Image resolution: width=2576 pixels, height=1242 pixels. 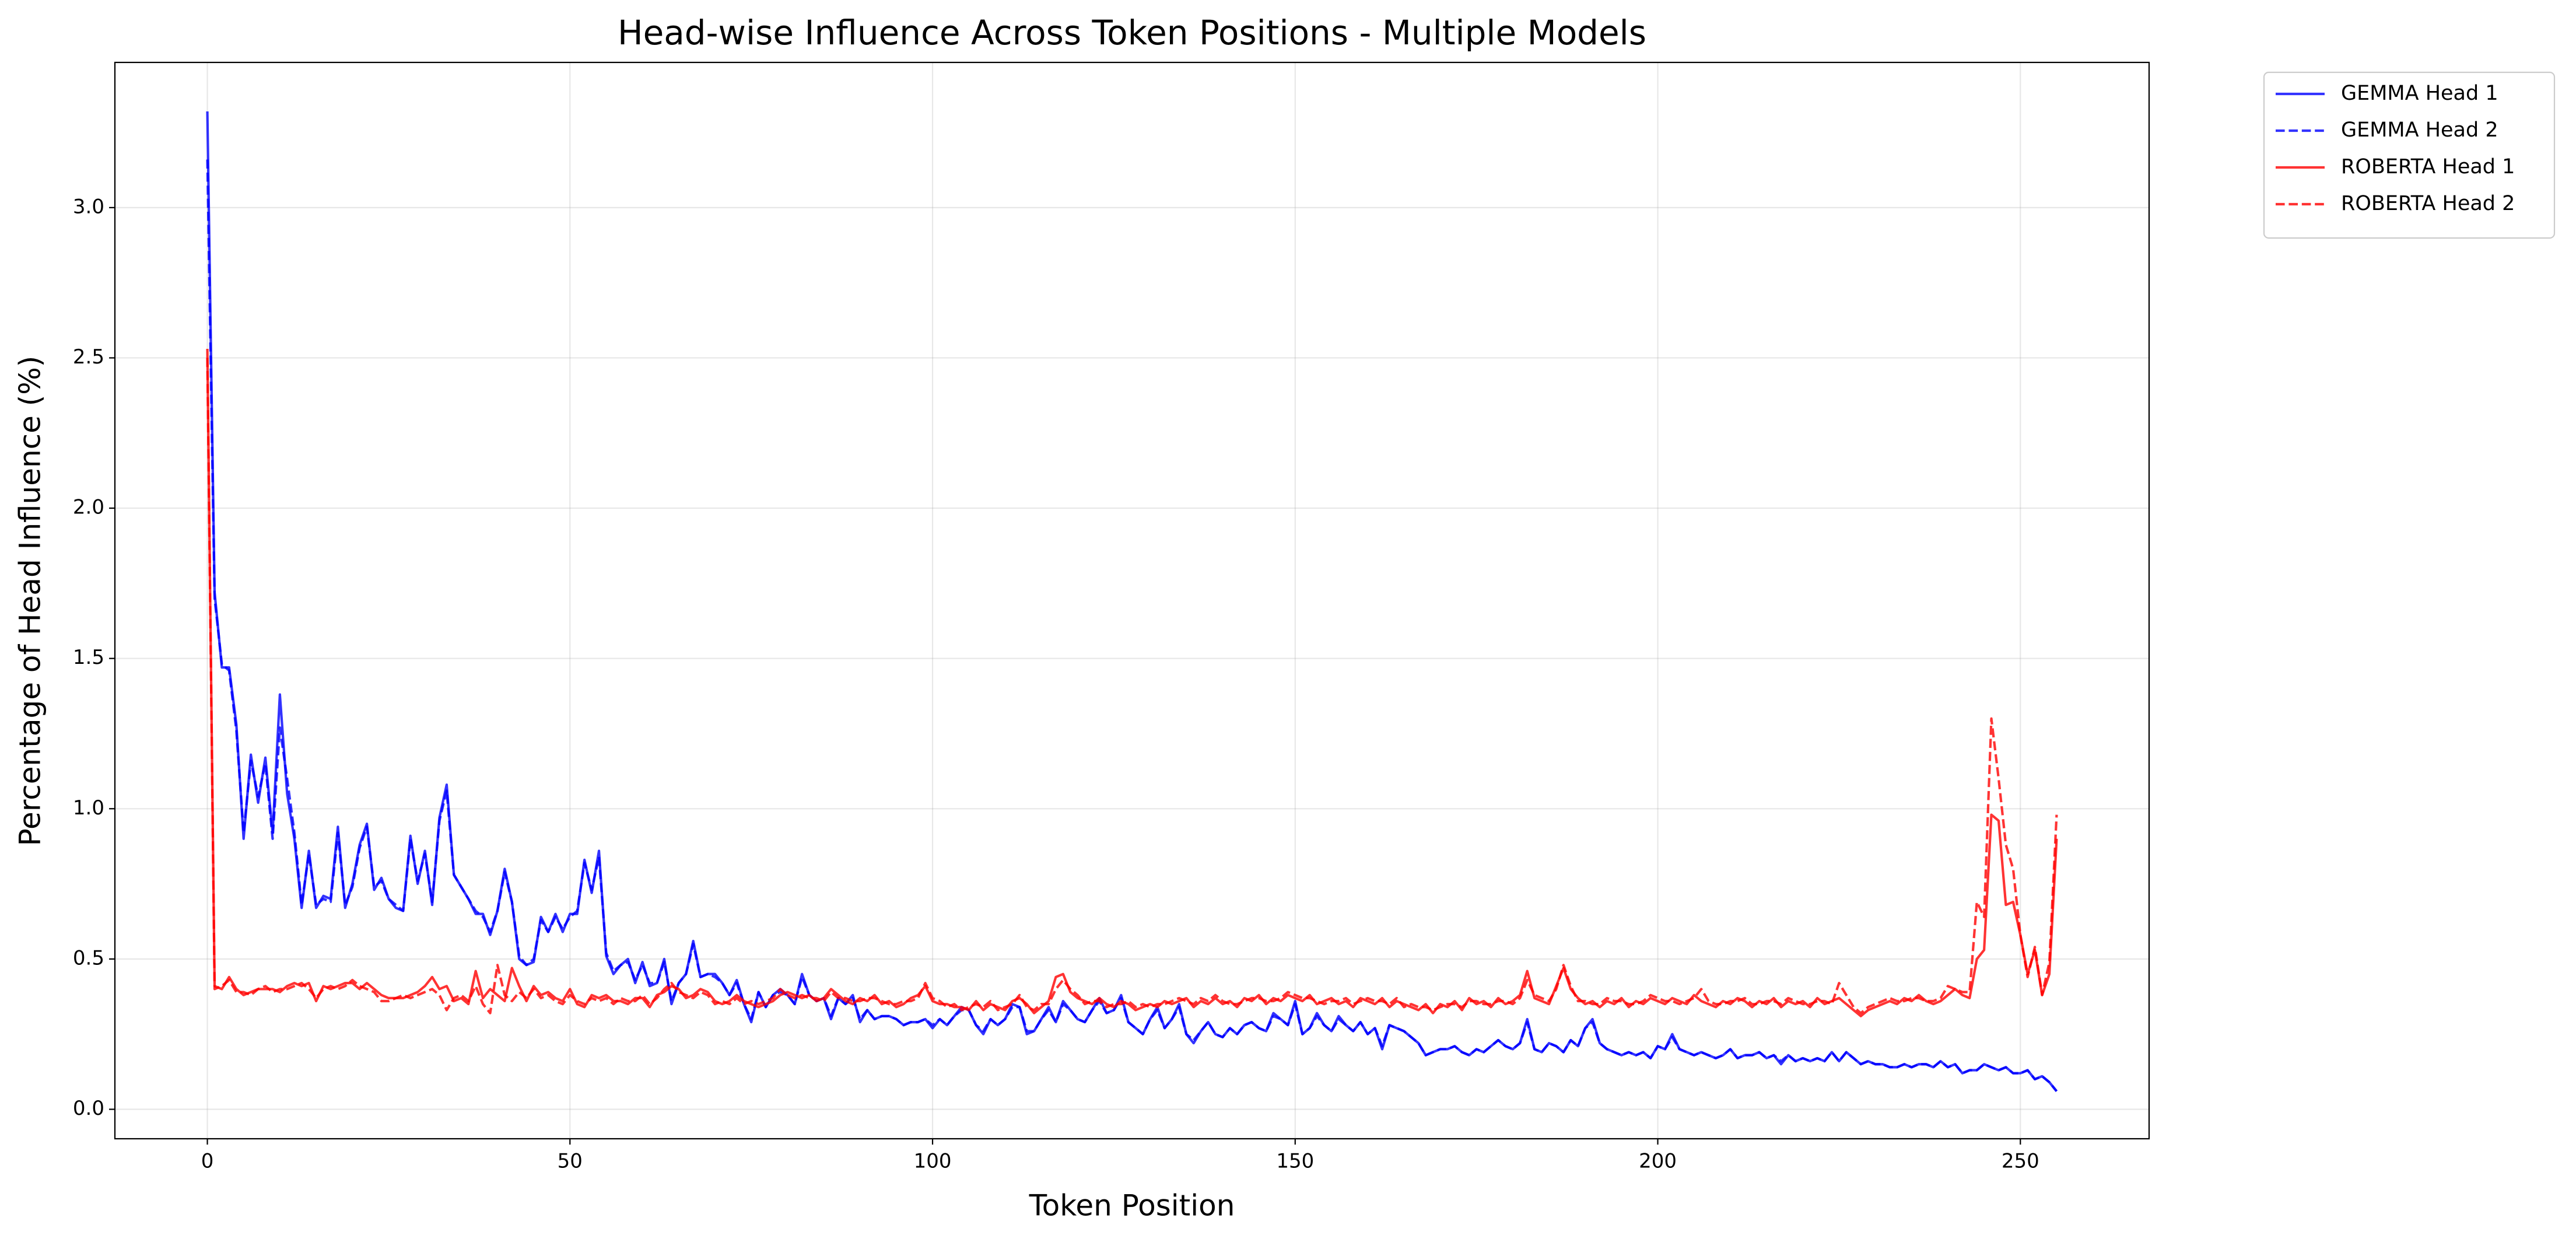 I want to click on y-tick-label: 0.5, so click(x=88, y=958).